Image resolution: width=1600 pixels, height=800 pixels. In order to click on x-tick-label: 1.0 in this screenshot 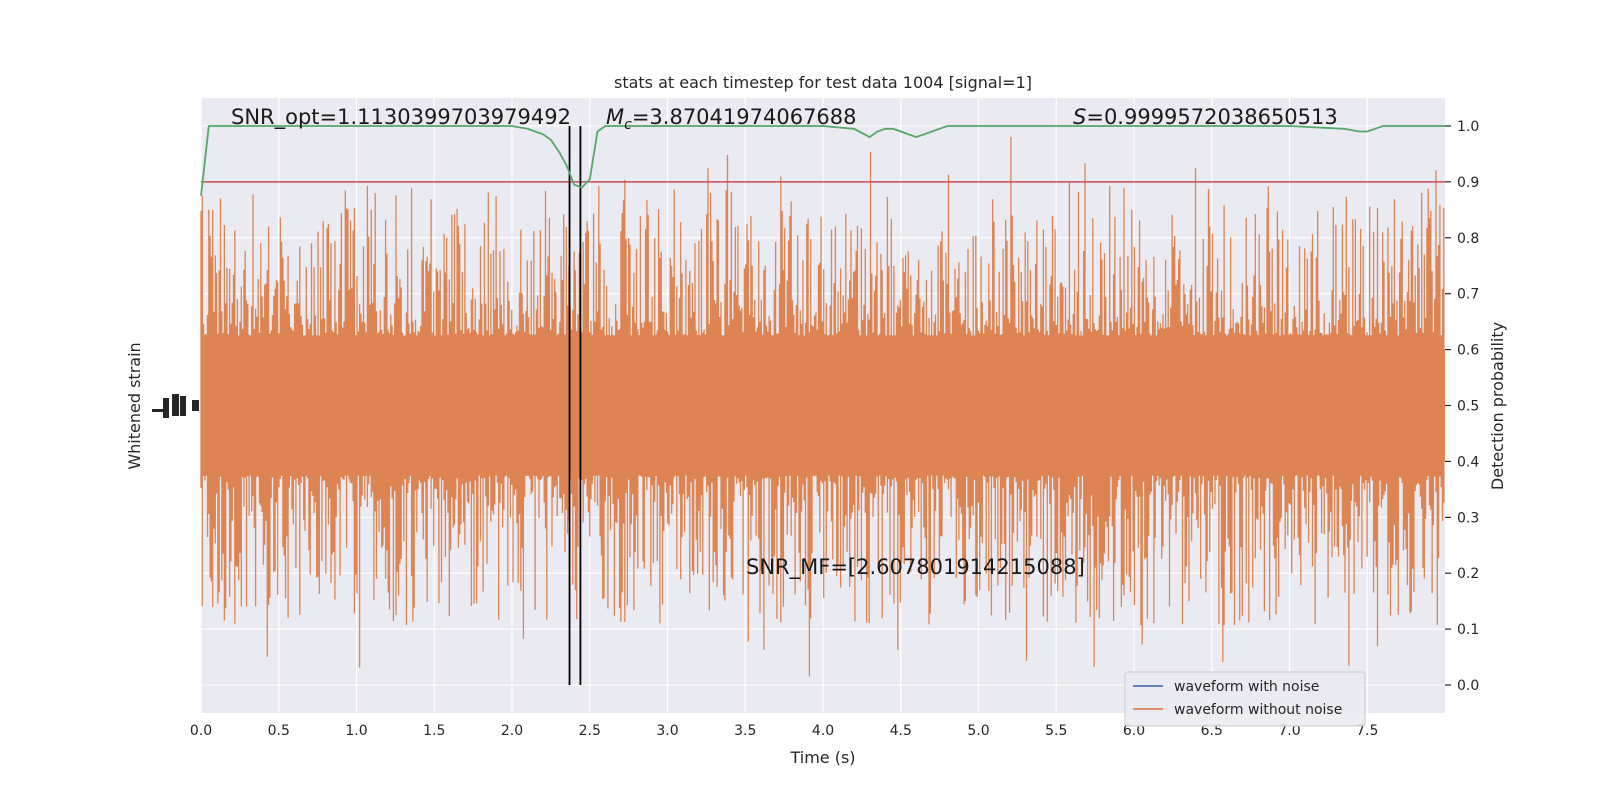, I will do `click(356, 731)`.